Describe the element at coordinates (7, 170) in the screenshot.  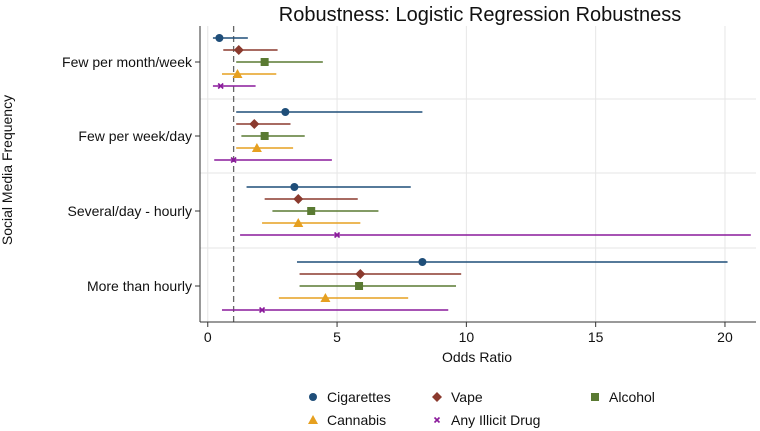
I see `y-axis-label: Social Media Frequency` at that location.